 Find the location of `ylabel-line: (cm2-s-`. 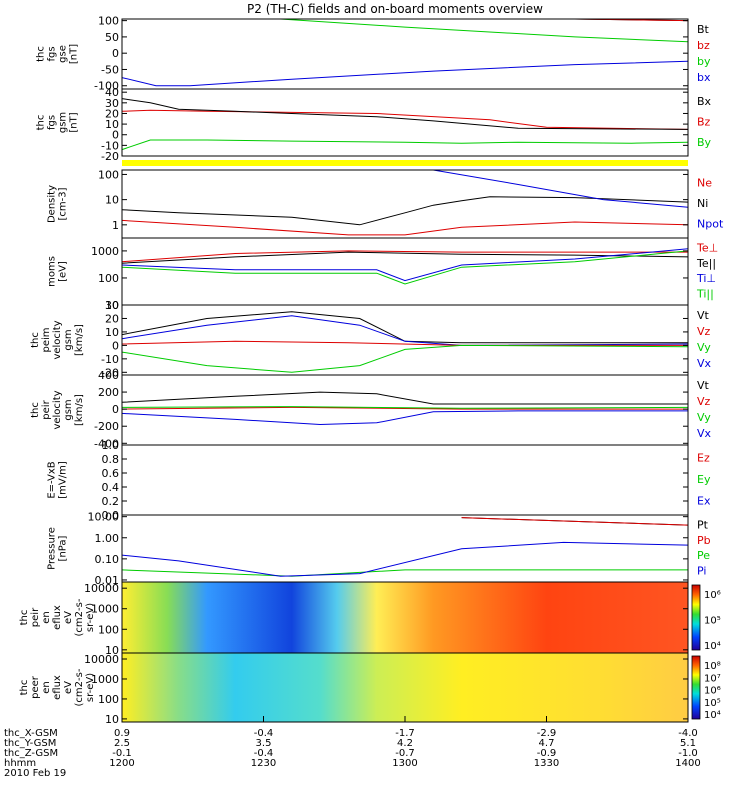

ylabel-line: (cm2-s- is located at coordinates (79, 617).